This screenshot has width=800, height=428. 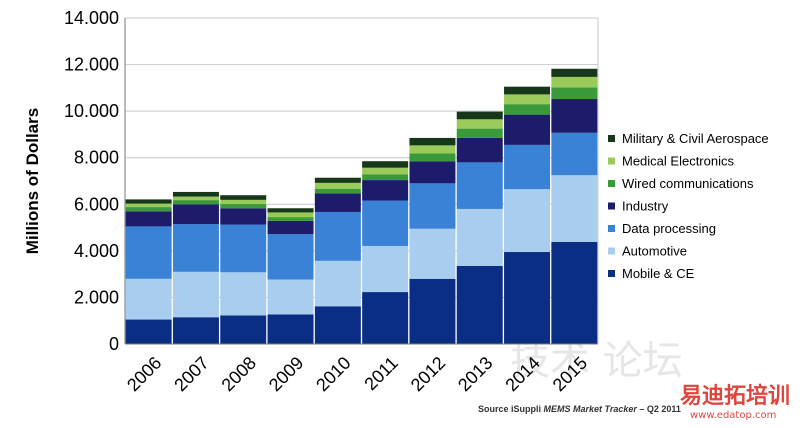 I want to click on legend-label: Data processing, so click(x=669, y=228).